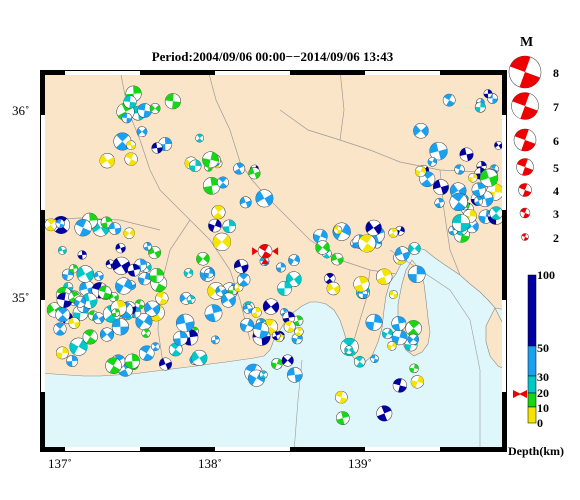  Describe the element at coordinates (556, 168) in the screenshot. I see `mag-label-5: 5` at that location.